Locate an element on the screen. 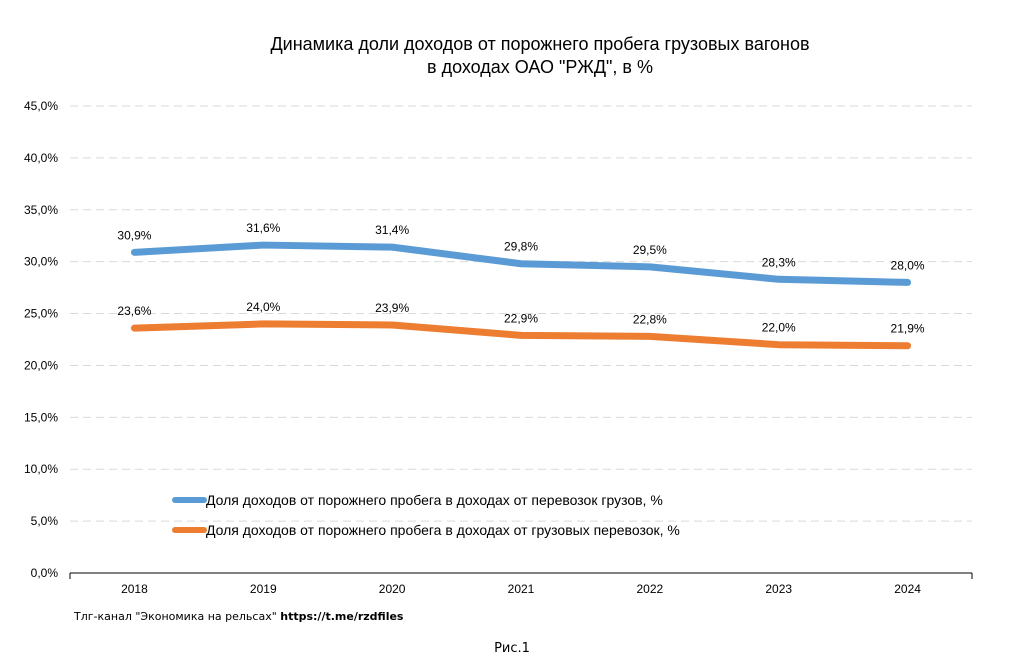  y-tick-label: 30,0% is located at coordinates (41, 262).